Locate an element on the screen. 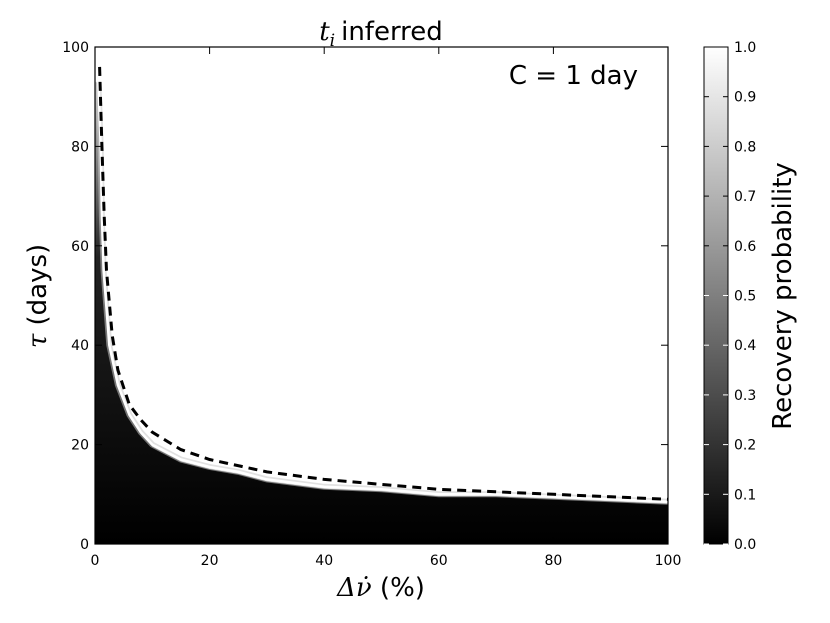 The image size is (830, 623). x-tick-label: 80 is located at coordinates (553, 561).